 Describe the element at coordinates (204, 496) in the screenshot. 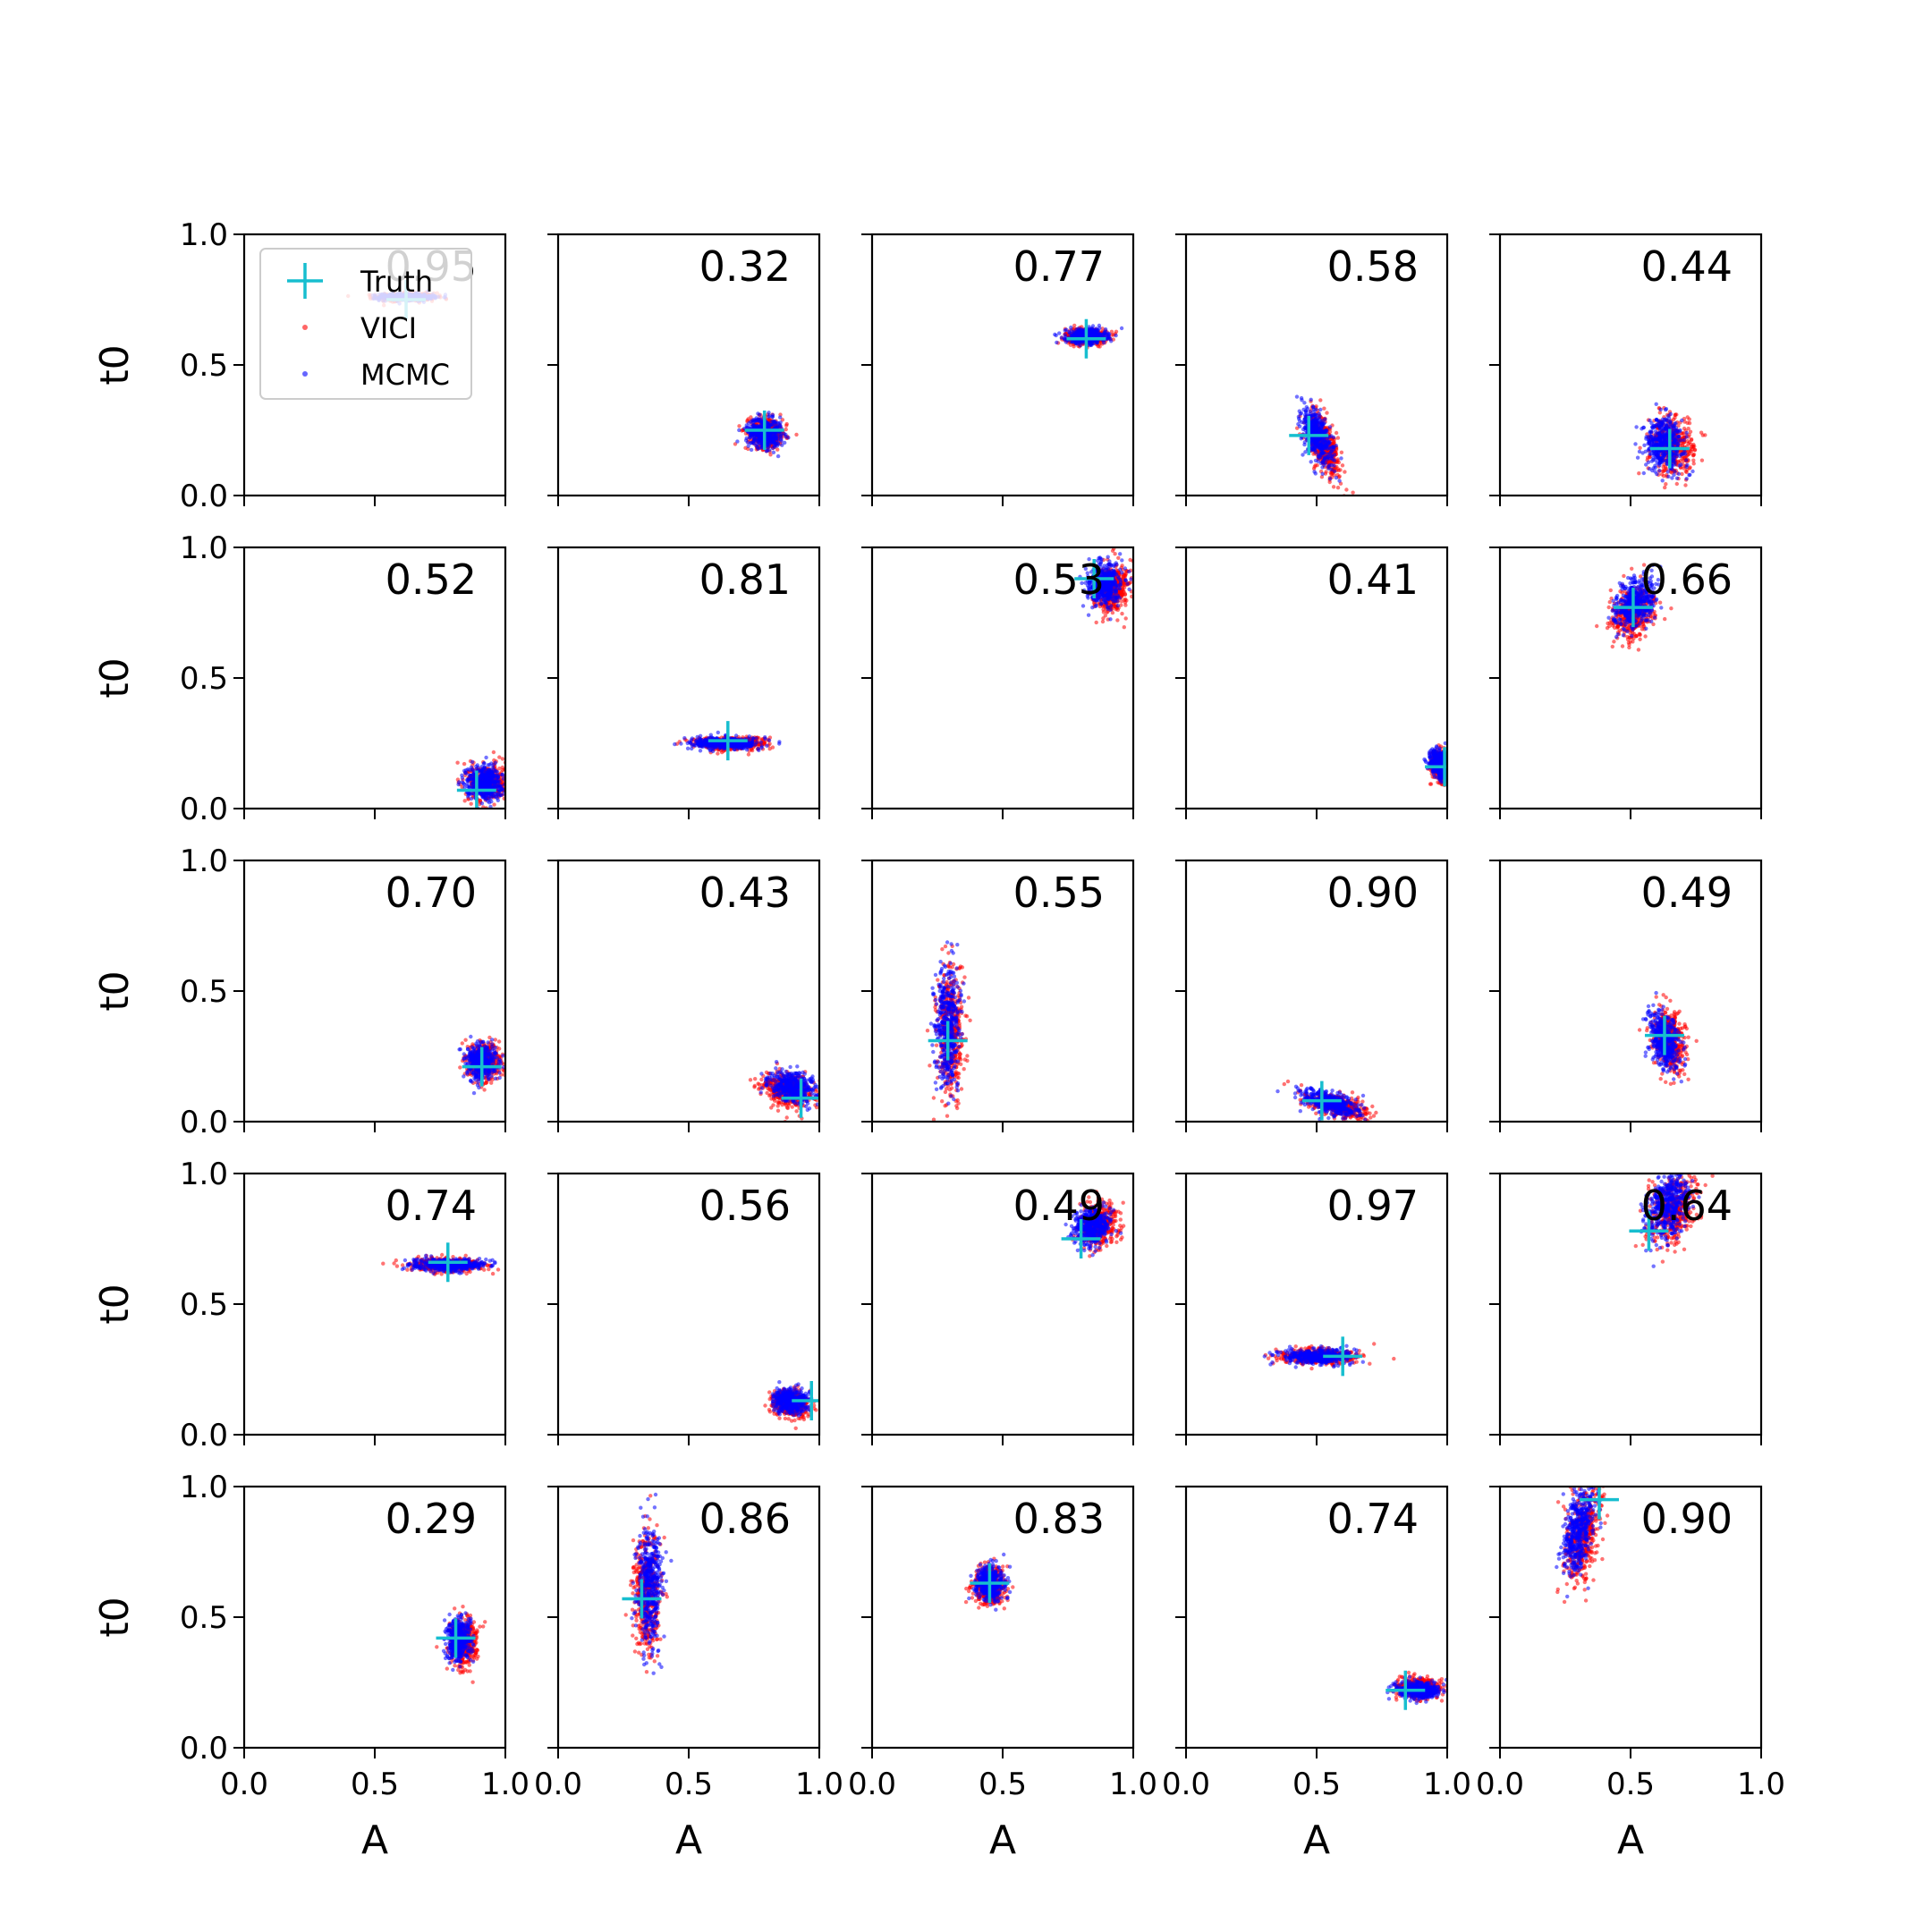

I see `y-tick-label: 0.0` at that location.